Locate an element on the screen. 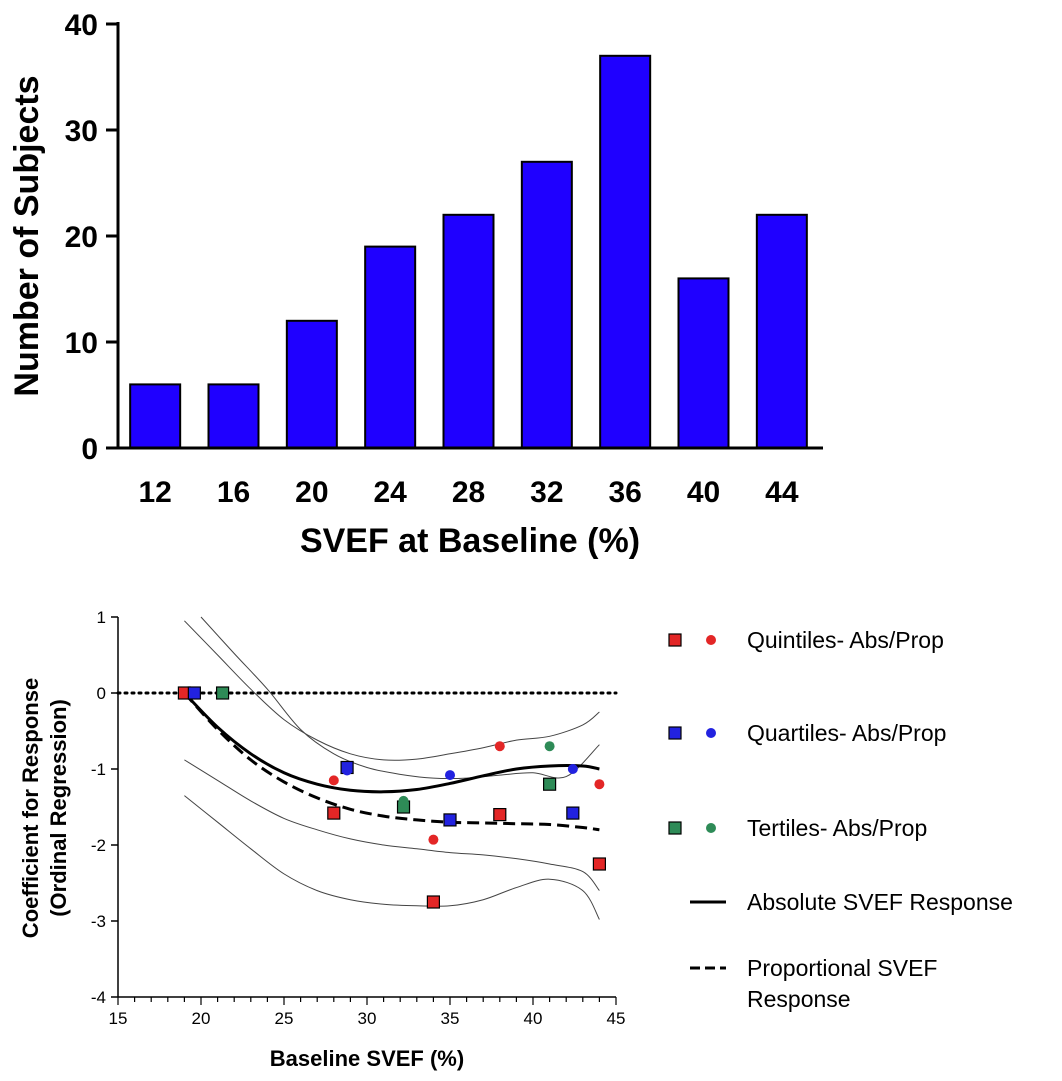 Image resolution: width=1062 pixels, height=1081 pixels. x-tick-label: 28 is located at coordinates (468, 492).